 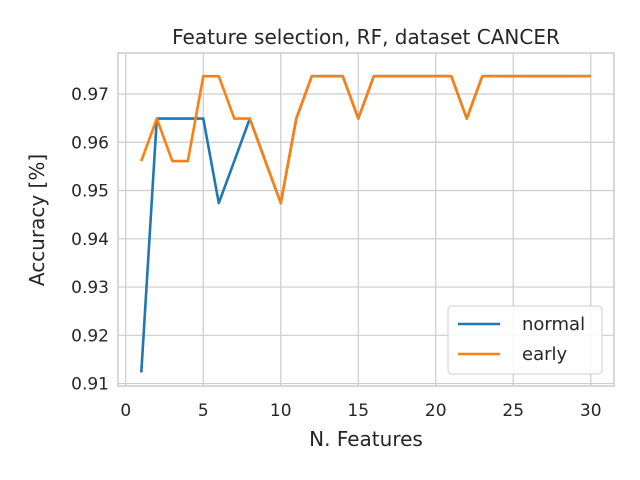 What do you see at coordinates (366, 439) in the screenshot?
I see `x-axis-label: N. Features` at bounding box center [366, 439].